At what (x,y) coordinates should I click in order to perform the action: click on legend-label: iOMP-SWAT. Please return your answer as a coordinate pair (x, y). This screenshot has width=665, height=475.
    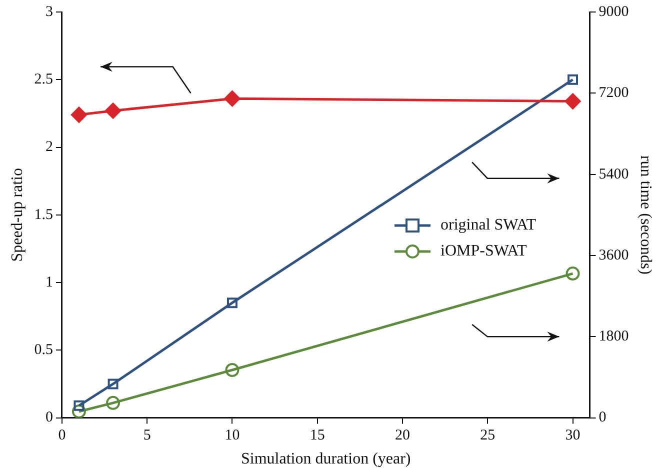
    Looking at the image, I should click on (483, 251).